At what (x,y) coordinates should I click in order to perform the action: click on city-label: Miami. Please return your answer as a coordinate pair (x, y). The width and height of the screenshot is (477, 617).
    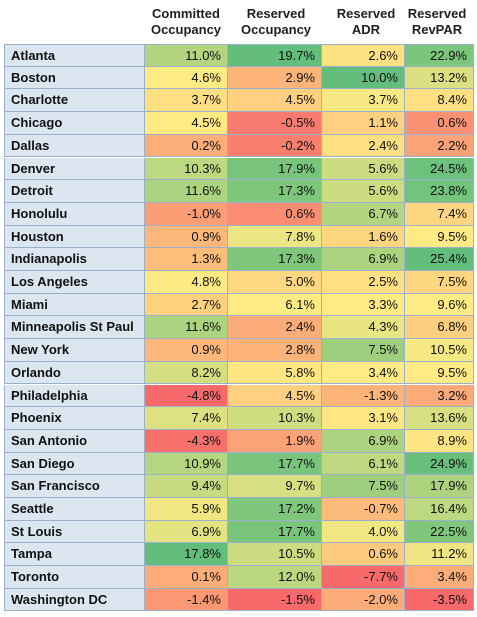
    Looking at the image, I should click on (74, 305).